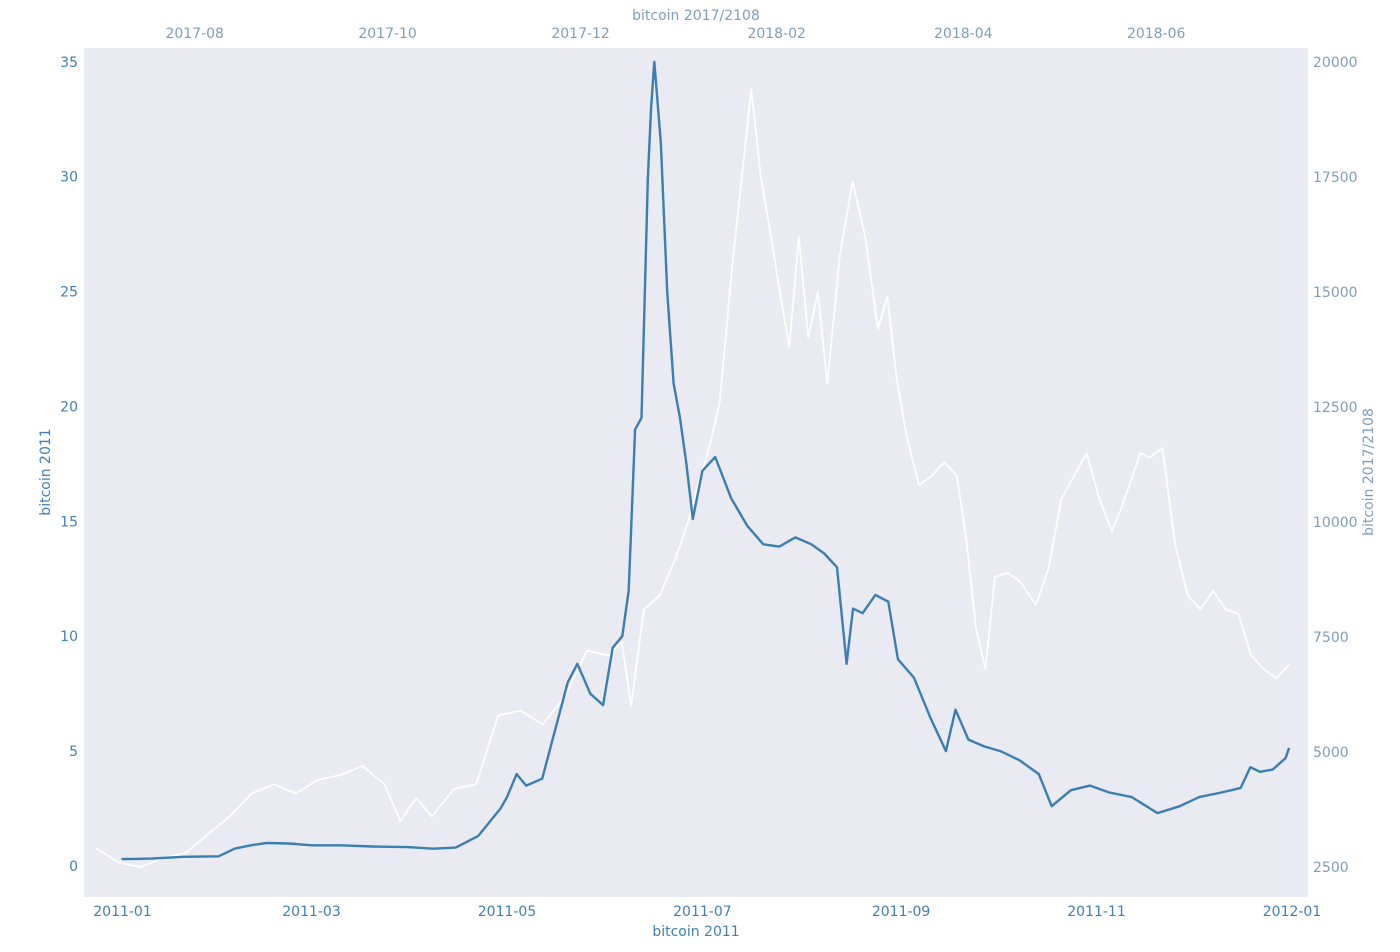  What do you see at coordinates (507, 912) in the screenshot?
I see `x-axis-bottom-tick-label: 2011-05` at bounding box center [507, 912].